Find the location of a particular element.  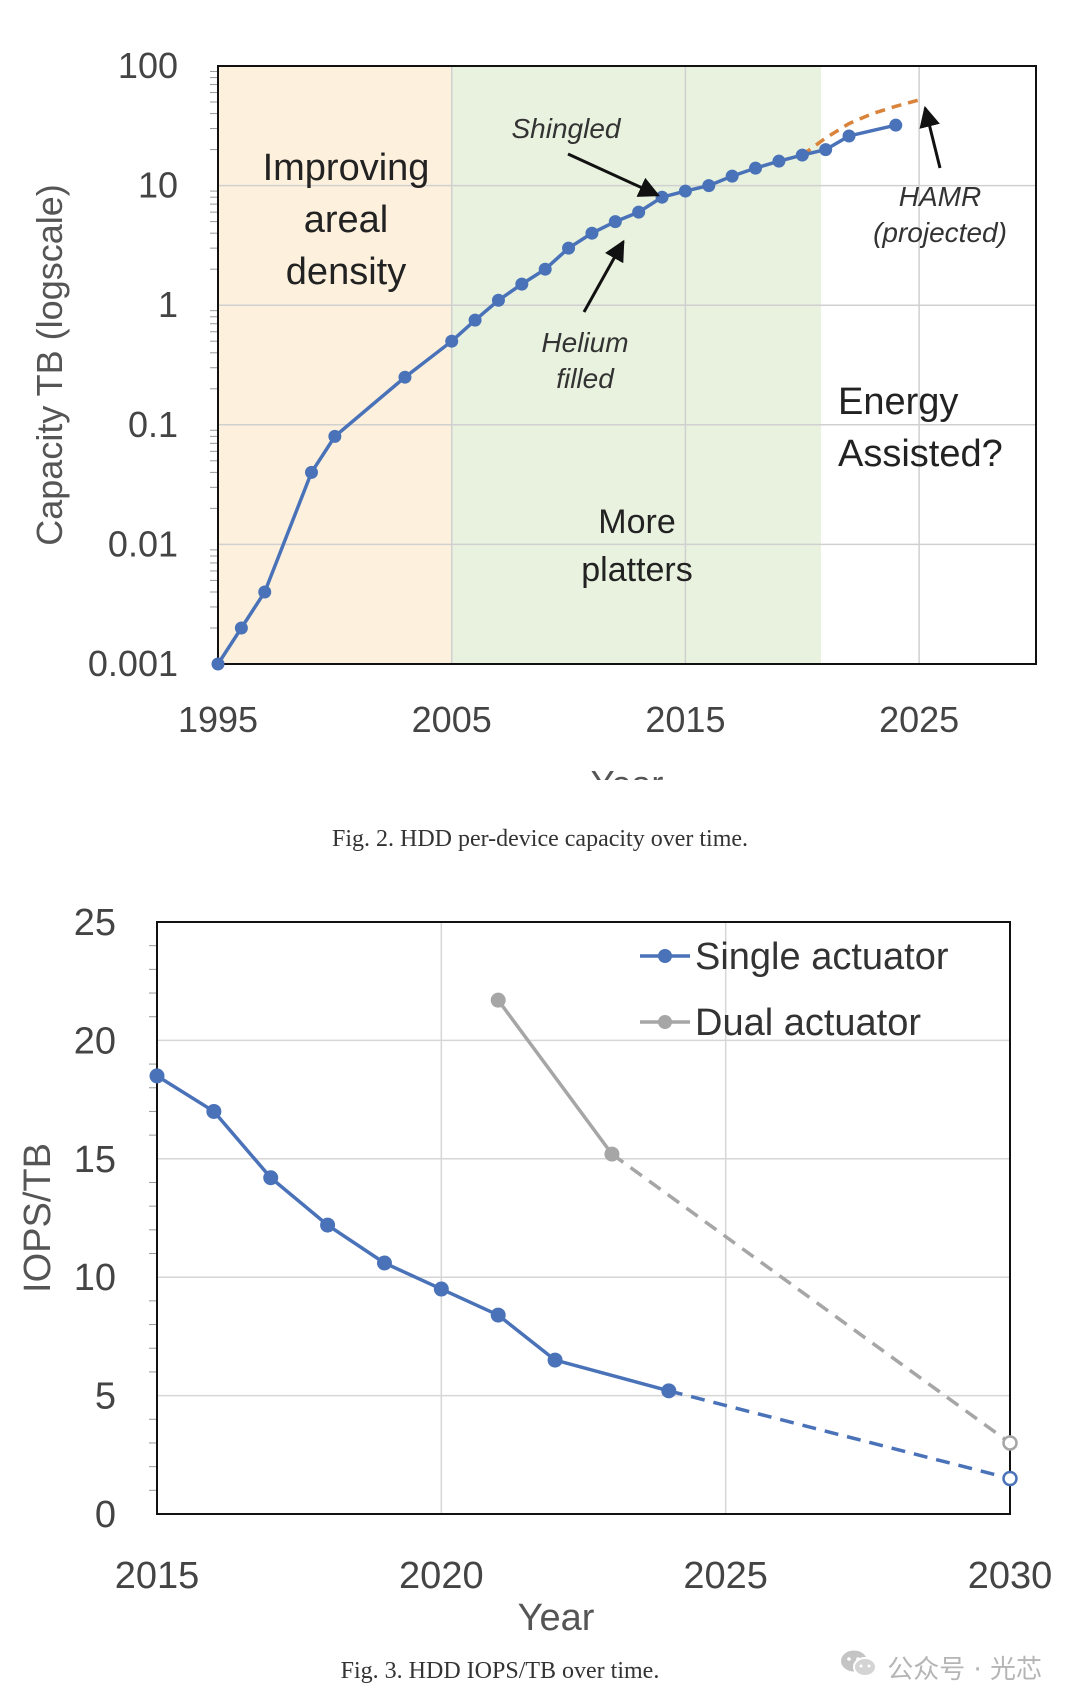

watermark-text: 公众号 · 光芯 is located at coordinates (964, 1670).